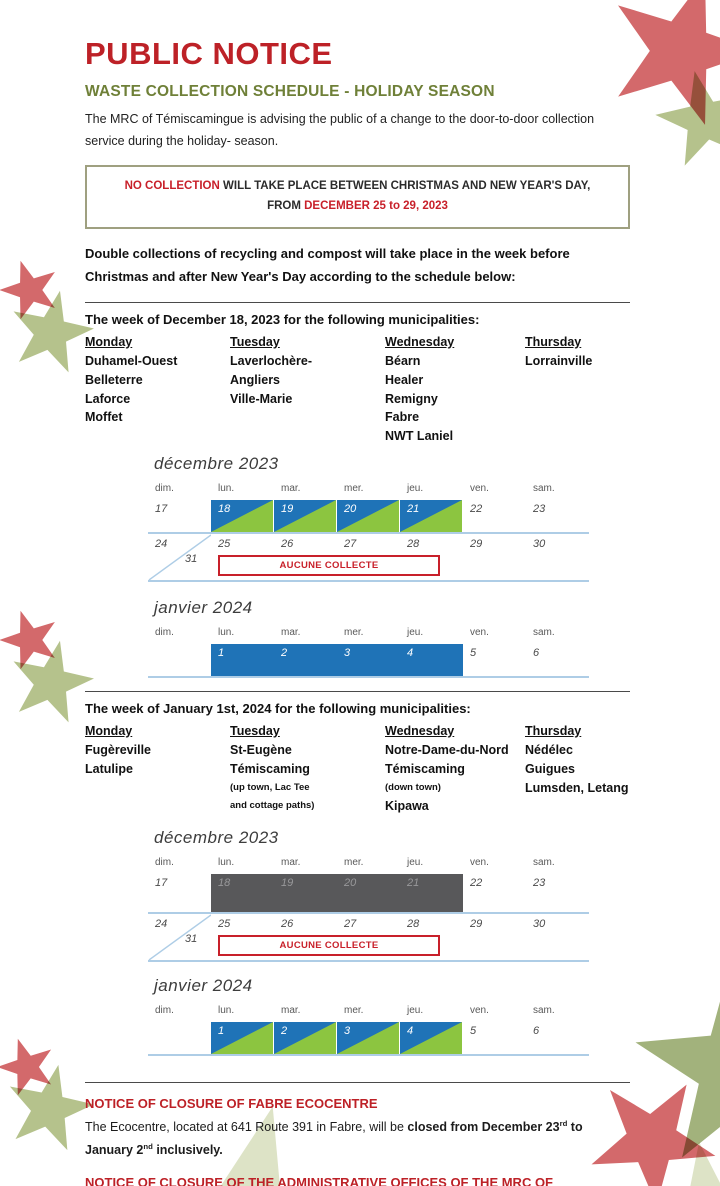 The height and width of the screenshot is (1186, 720). What do you see at coordinates (191, 558) in the screenshot?
I see `day-number-overflow: 31` at bounding box center [191, 558].